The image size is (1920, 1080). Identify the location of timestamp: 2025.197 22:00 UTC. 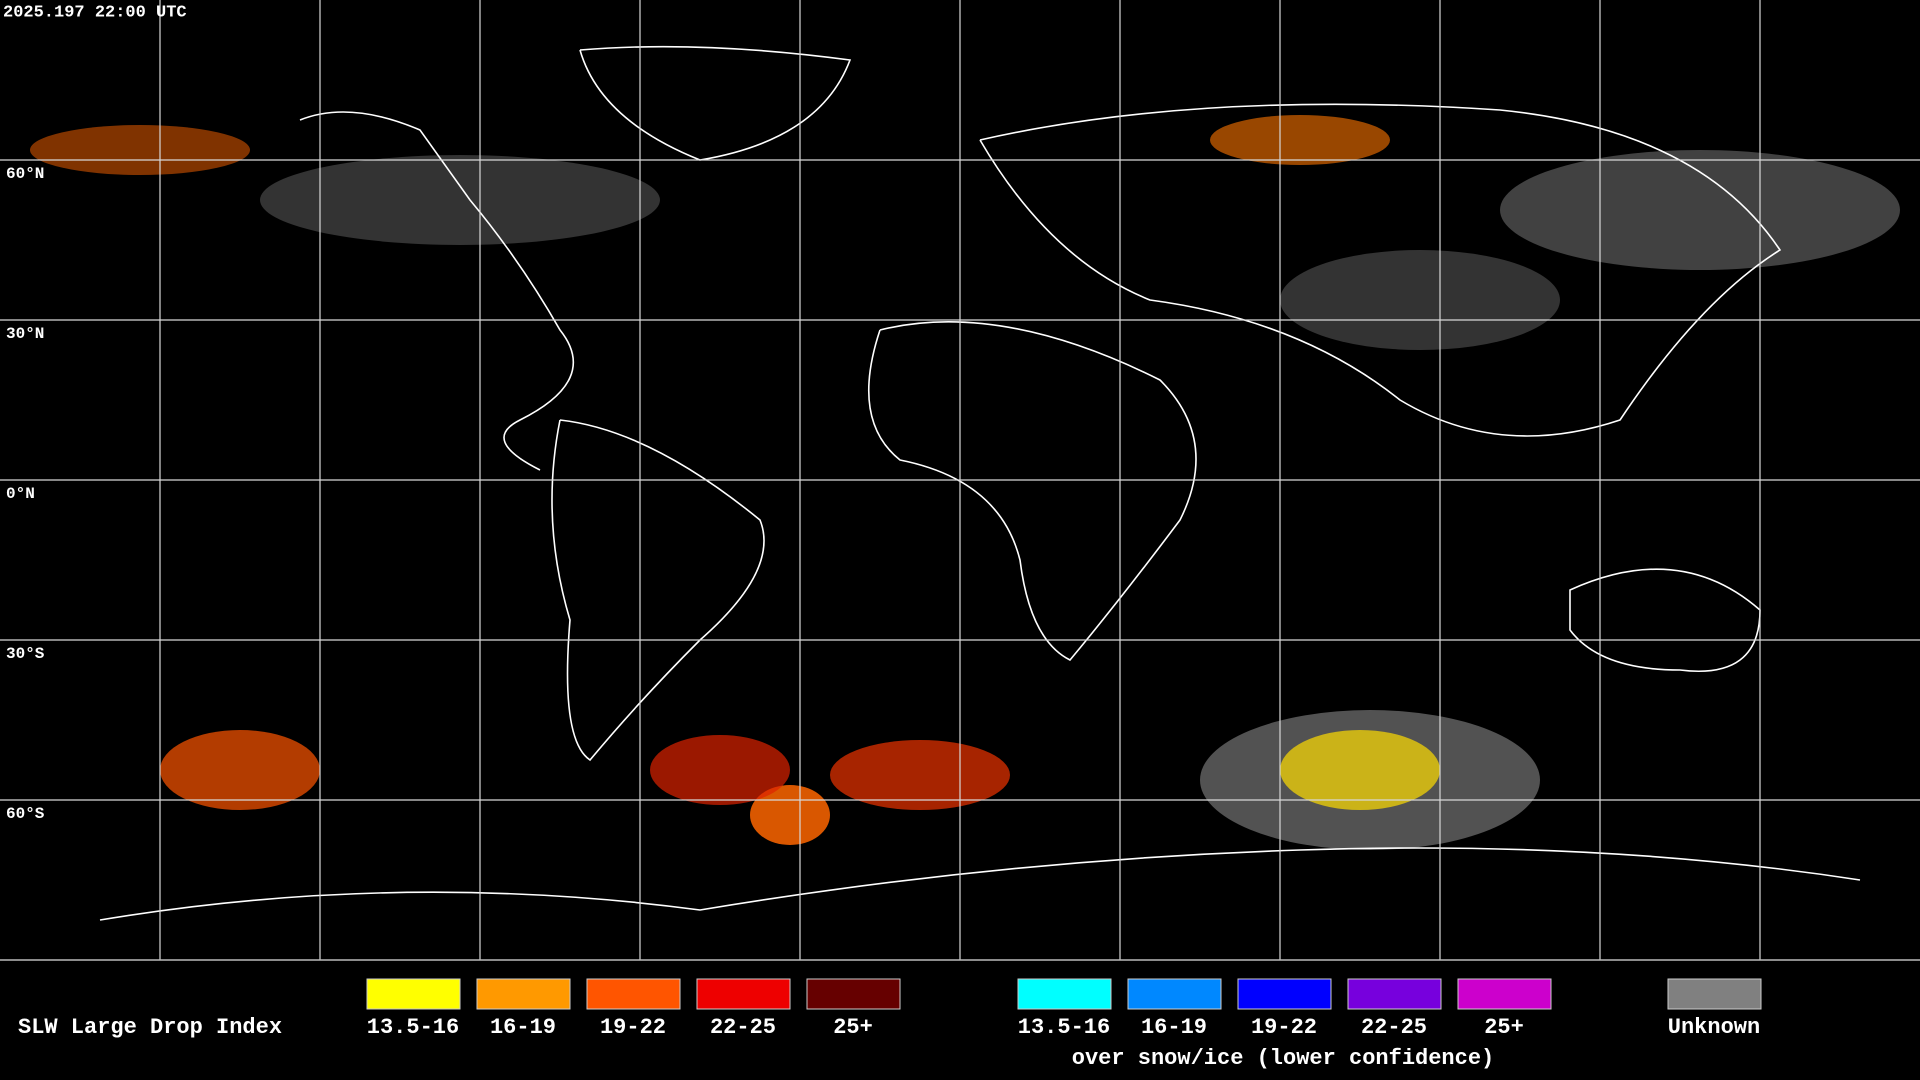
(95, 12).